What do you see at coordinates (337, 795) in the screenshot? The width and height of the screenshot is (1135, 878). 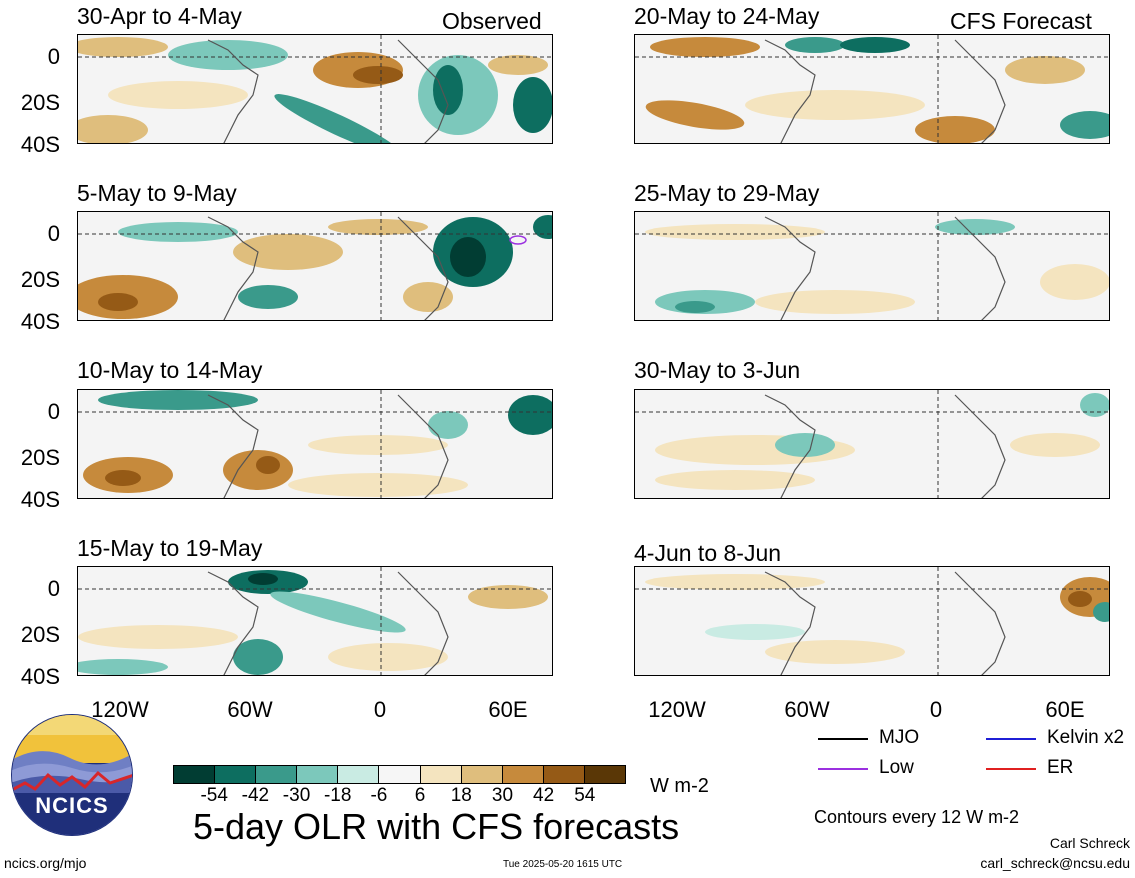 I see `colorbar-tick-label: -18` at bounding box center [337, 795].